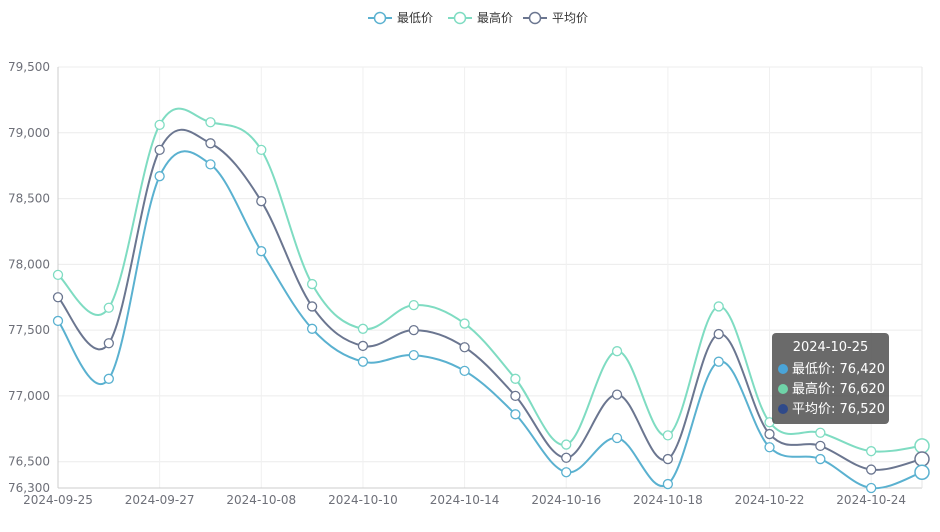 The width and height of the screenshot is (940, 532). What do you see at coordinates (495, 17) in the screenshot?
I see `legend-label: 最高价` at bounding box center [495, 17].